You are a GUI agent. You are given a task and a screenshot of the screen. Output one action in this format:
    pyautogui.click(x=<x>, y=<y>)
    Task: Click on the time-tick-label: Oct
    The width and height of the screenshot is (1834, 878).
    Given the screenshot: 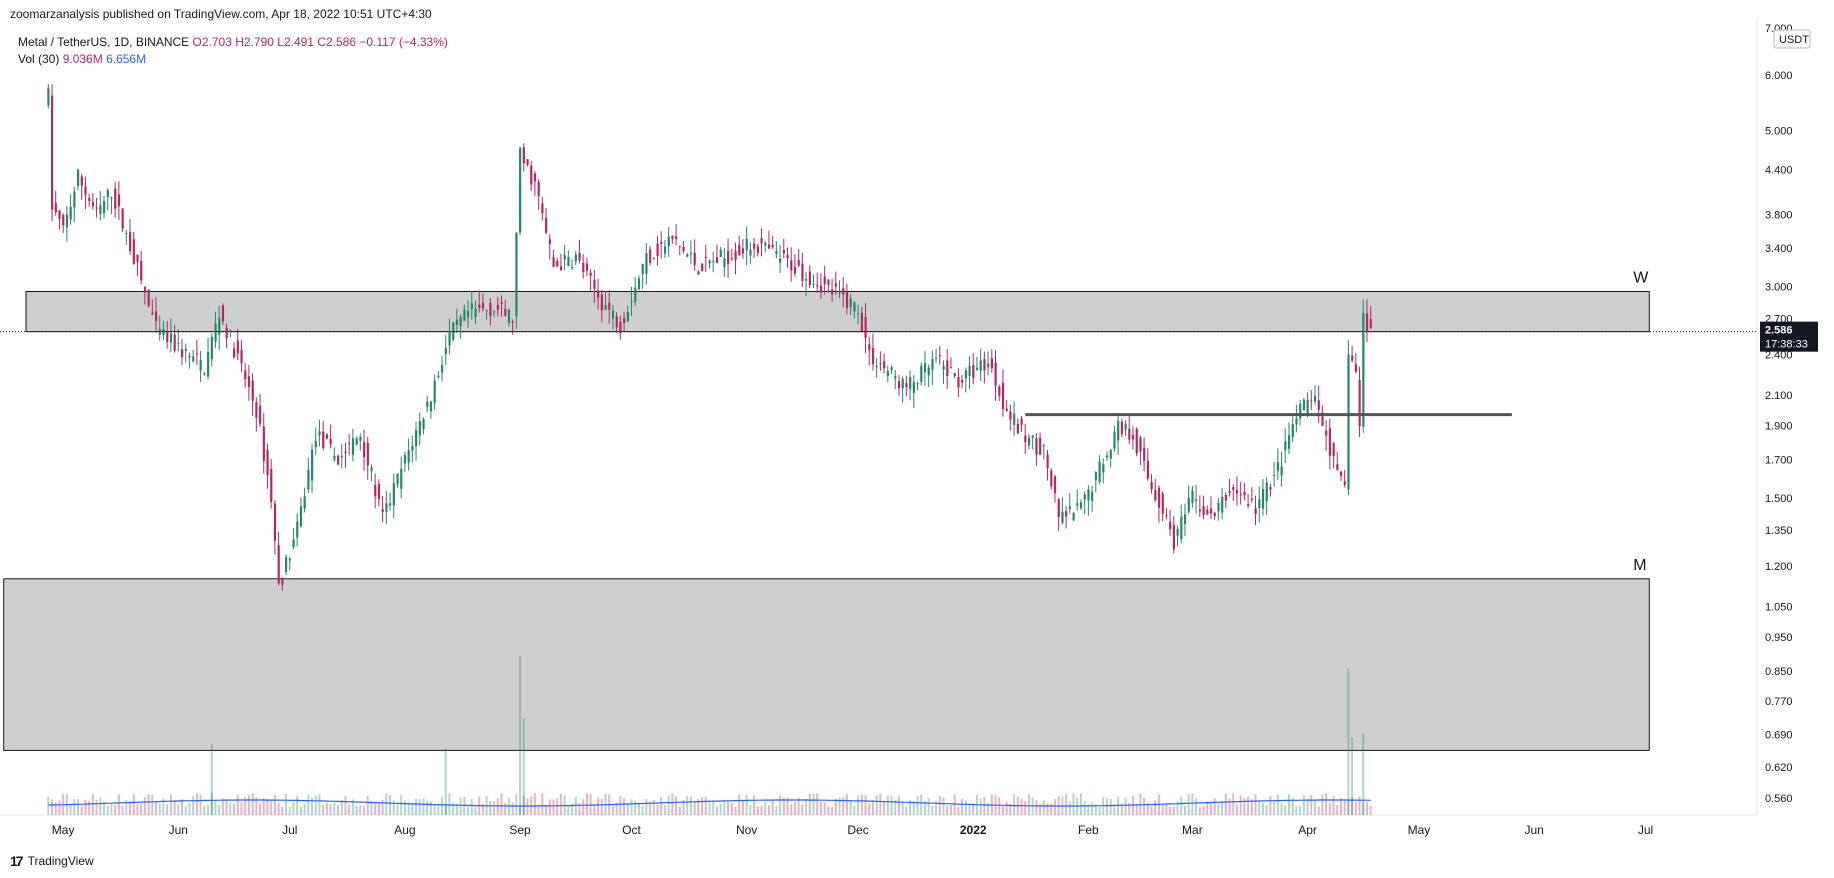 What is the action you would take?
    pyautogui.click(x=631, y=830)
    